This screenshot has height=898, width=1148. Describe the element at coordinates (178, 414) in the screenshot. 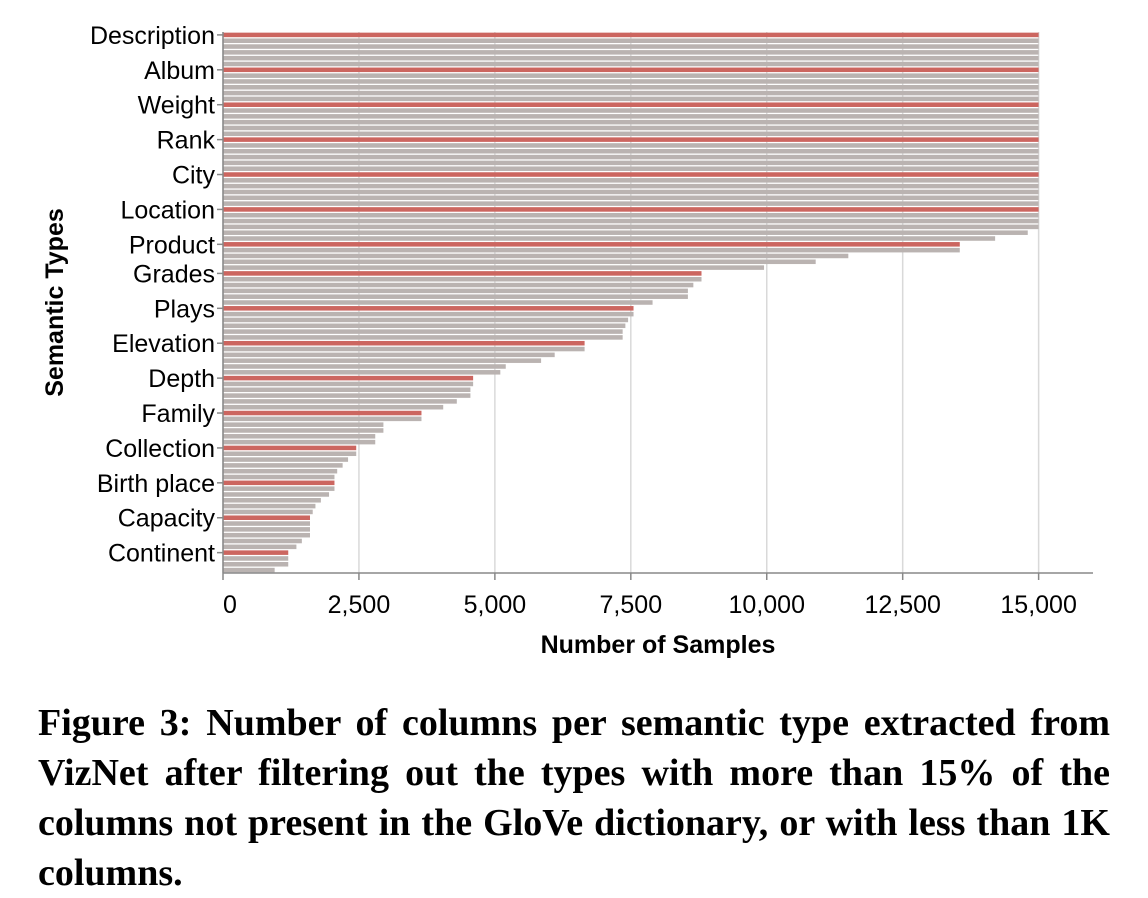

I see `y-tick-label: Family` at that location.